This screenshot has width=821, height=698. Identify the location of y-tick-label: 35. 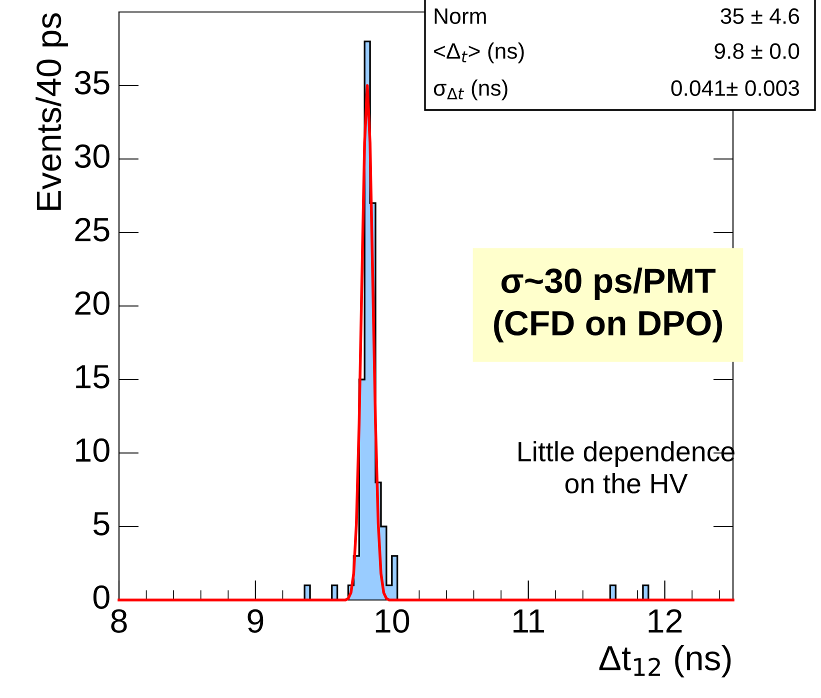
(92, 82).